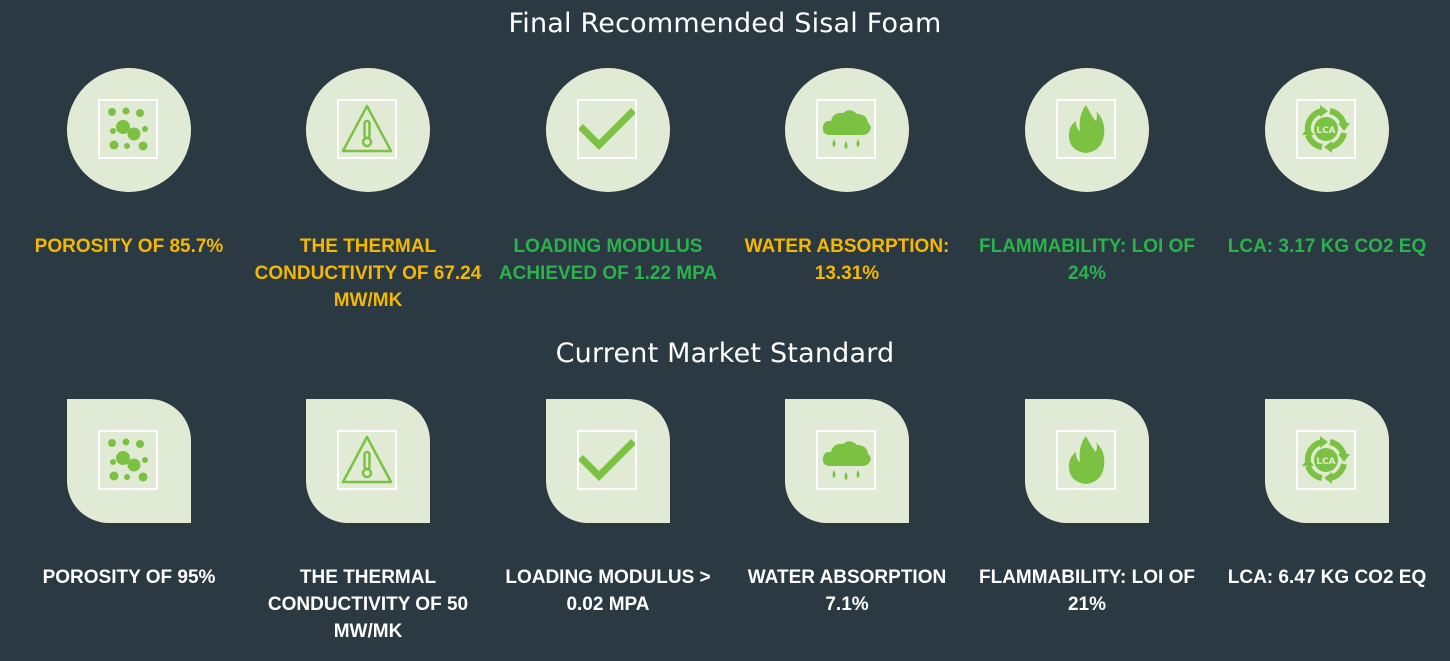 Image resolution: width=1450 pixels, height=661 pixels. What do you see at coordinates (1087, 591) in the screenshot?
I see `market-flammability-label: FLAMMABILITY: LOI OF 21%` at bounding box center [1087, 591].